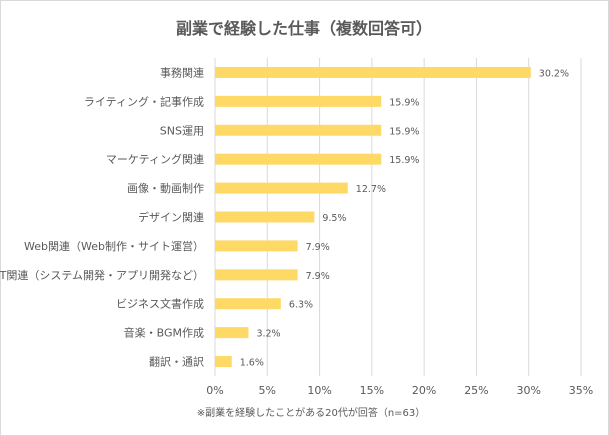 The width and height of the screenshot is (609, 436). Describe the element at coordinates (424, 390) in the screenshot. I see `x-tick-label: 20%` at that location.